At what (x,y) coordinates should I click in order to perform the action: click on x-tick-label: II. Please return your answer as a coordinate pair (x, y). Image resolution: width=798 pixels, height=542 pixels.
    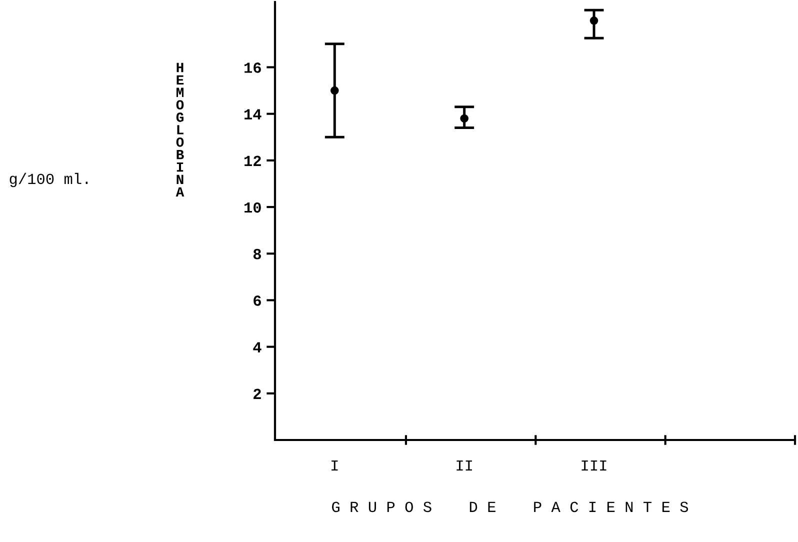
    Looking at the image, I should click on (464, 465).